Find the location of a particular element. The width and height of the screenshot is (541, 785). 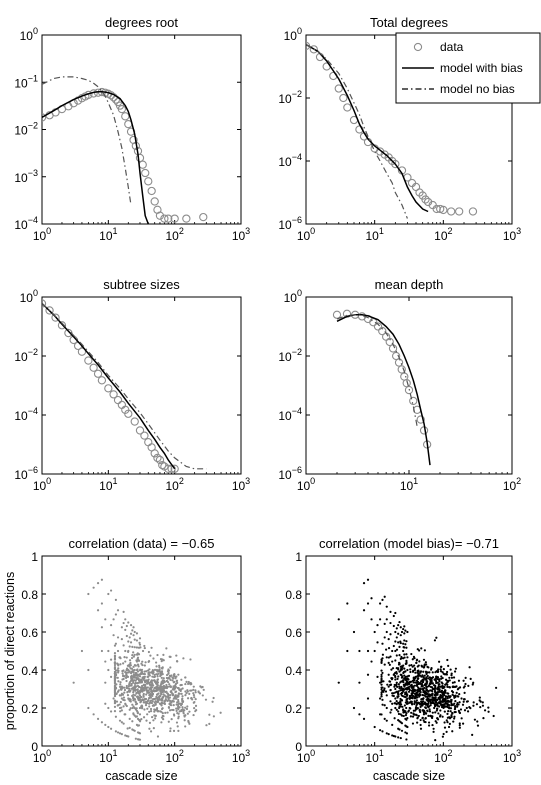

x-tick-label: 10³ is located at coordinates (241, 234).